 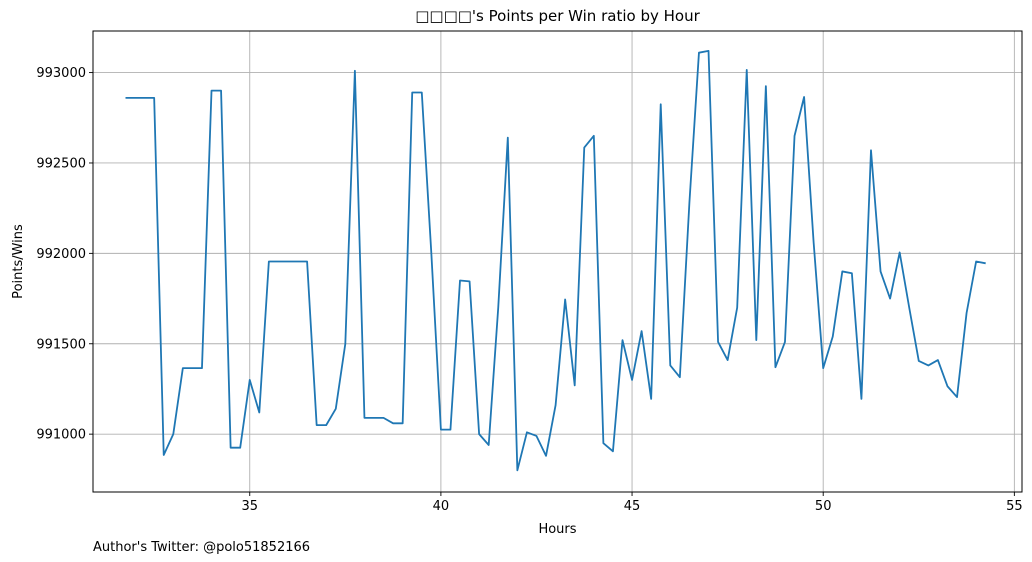 What do you see at coordinates (61, 435) in the screenshot?
I see `y-tick-label: 991000` at bounding box center [61, 435].